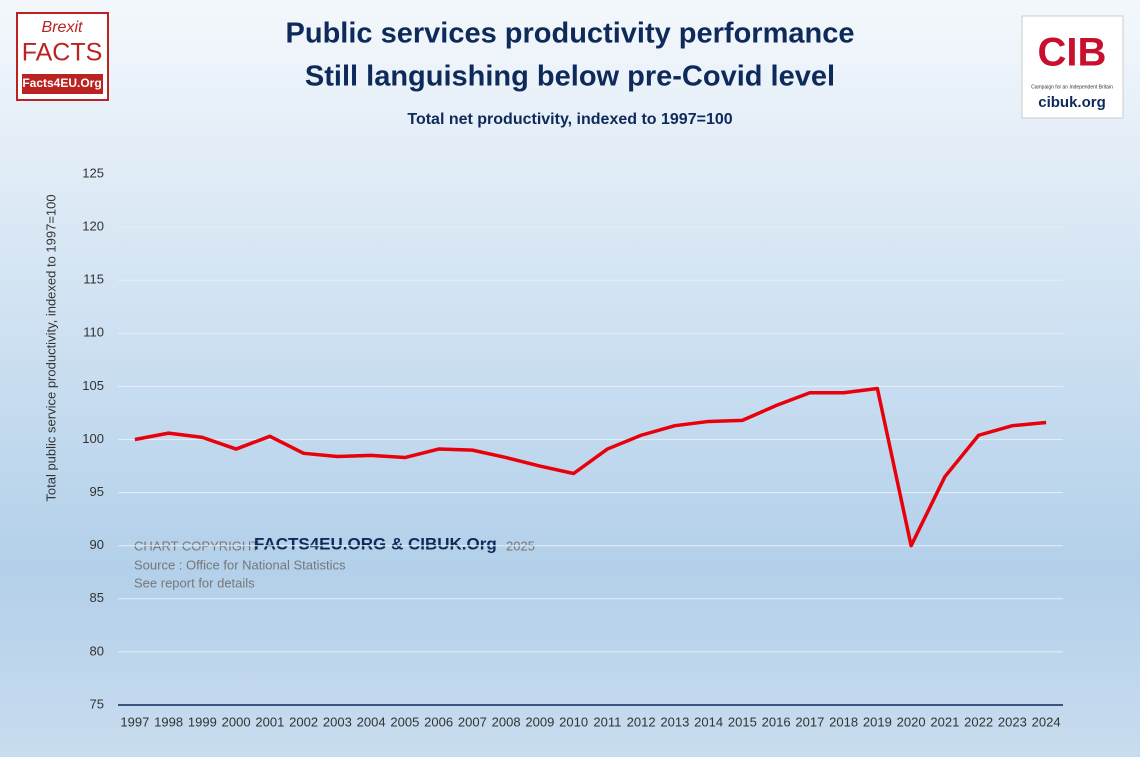 The width and height of the screenshot is (1140, 762). Describe the element at coordinates (202, 721) in the screenshot. I see `x-tick-label: 1999` at that location.